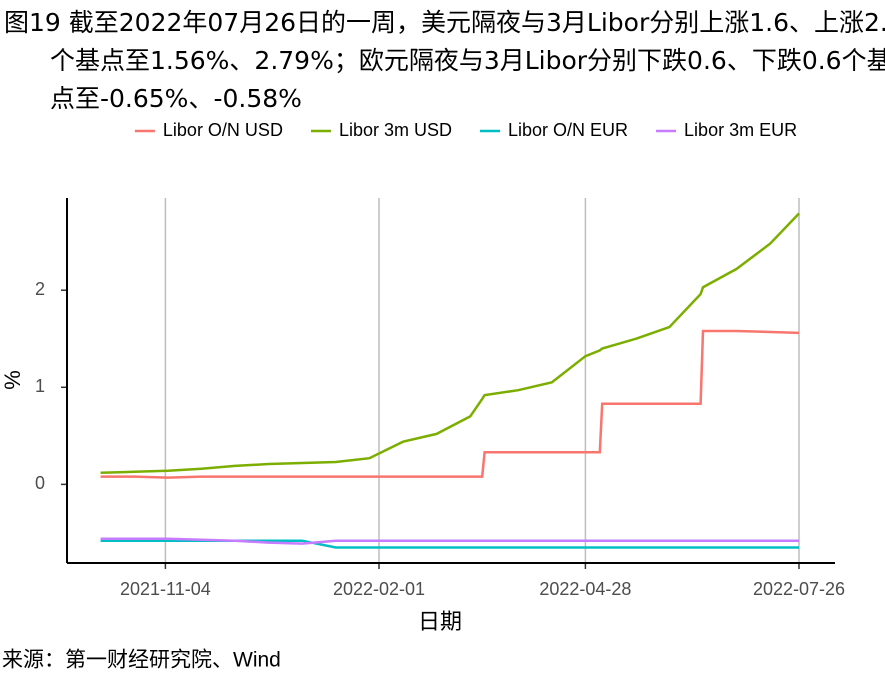 The height and width of the screenshot is (688, 885). What do you see at coordinates (379, 589) in the screenshot?
I see `x-tick-label: 2022-02-01` at bounding box center [379, 589].